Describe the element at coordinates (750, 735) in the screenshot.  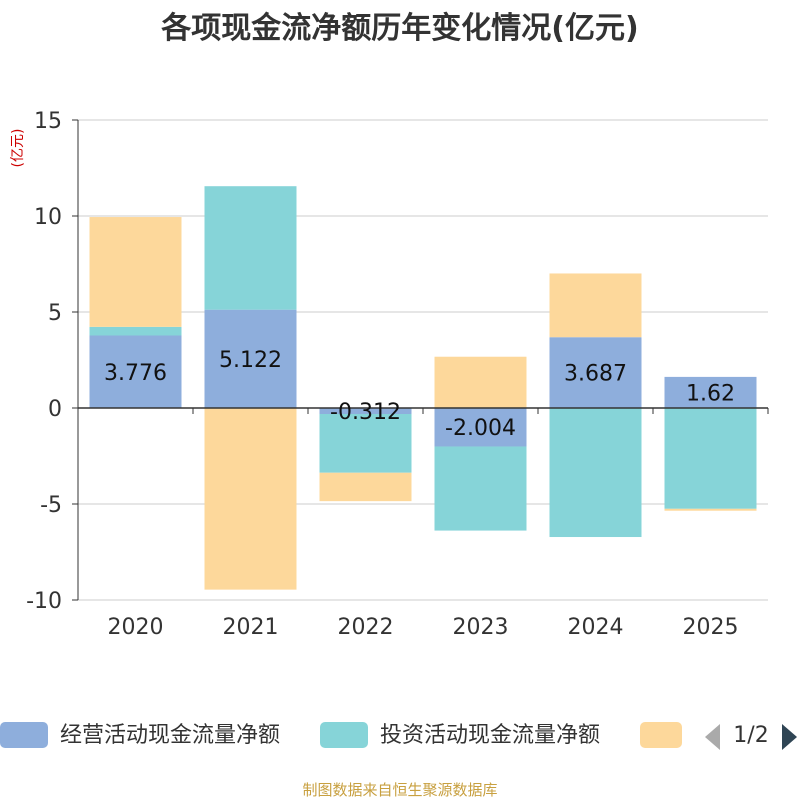
I see `legend-page-indicator: 1/2` at that location.